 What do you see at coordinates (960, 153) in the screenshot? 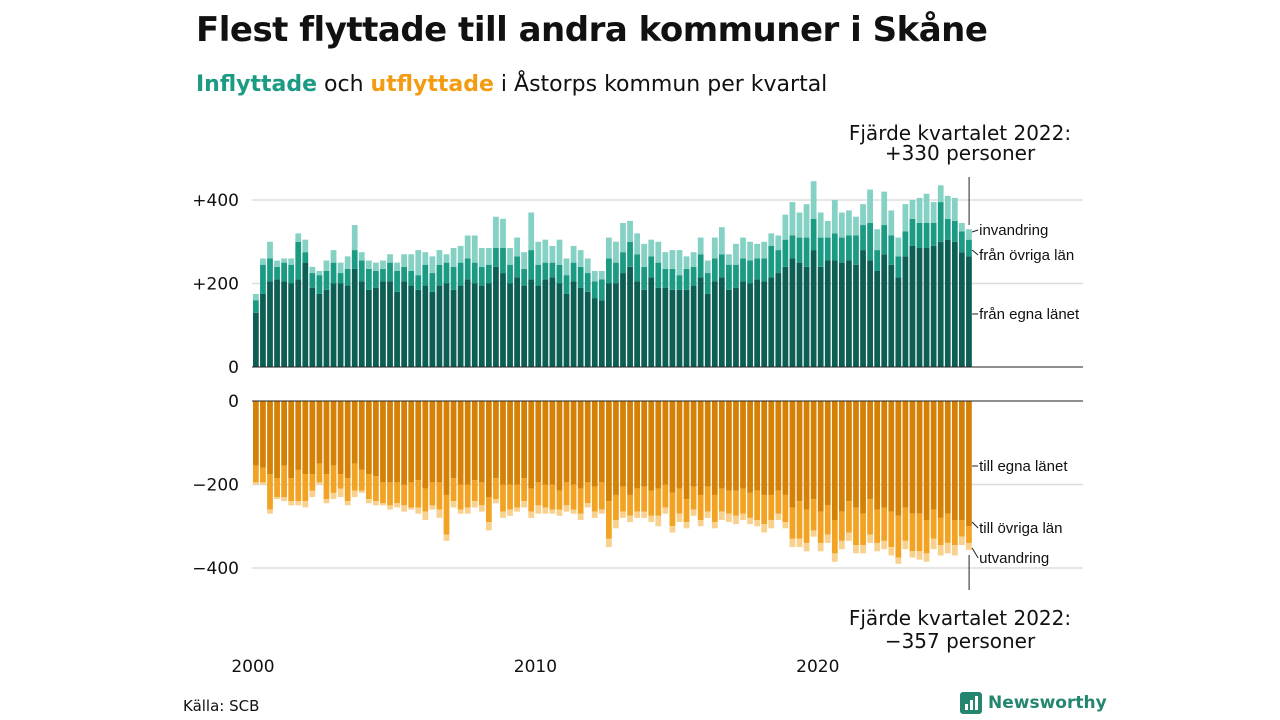
I see `top-annotation-line2: +330 personer` at bounding box center [960, 153].